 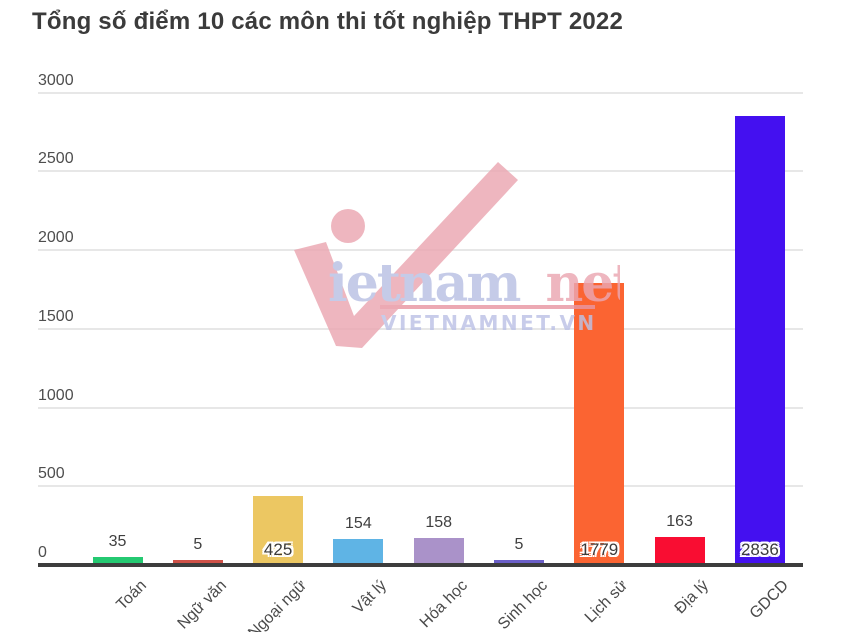 I want to click on y-axis-tick-label: 500, so click(x=51, y=474).